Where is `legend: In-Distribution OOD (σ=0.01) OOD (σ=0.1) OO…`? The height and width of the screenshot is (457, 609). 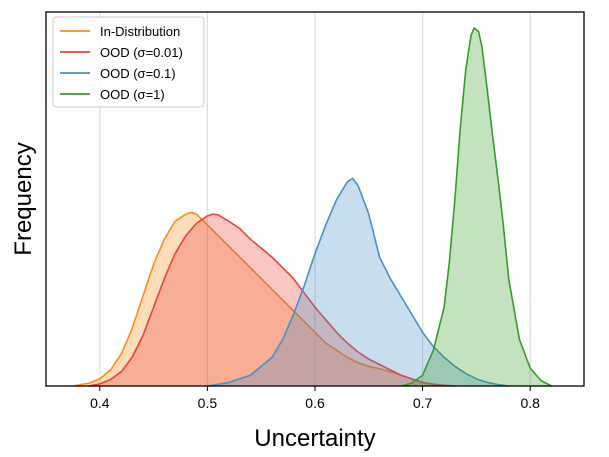
legend: In-Distribution OOD (σ=0.01) OOD (σ=0.1) OO… is located at coordinates (128, 62).